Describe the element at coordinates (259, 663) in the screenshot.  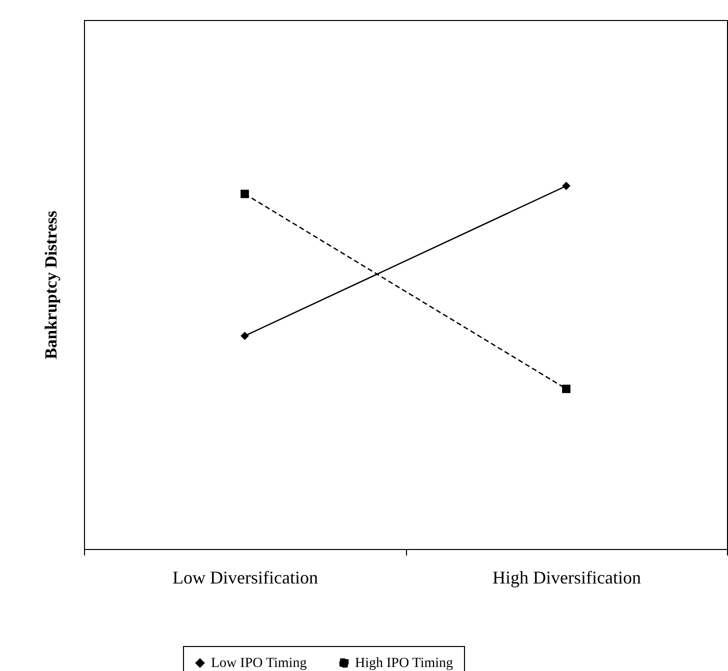
I see `legend-label: Low IPO Timing` at that location.